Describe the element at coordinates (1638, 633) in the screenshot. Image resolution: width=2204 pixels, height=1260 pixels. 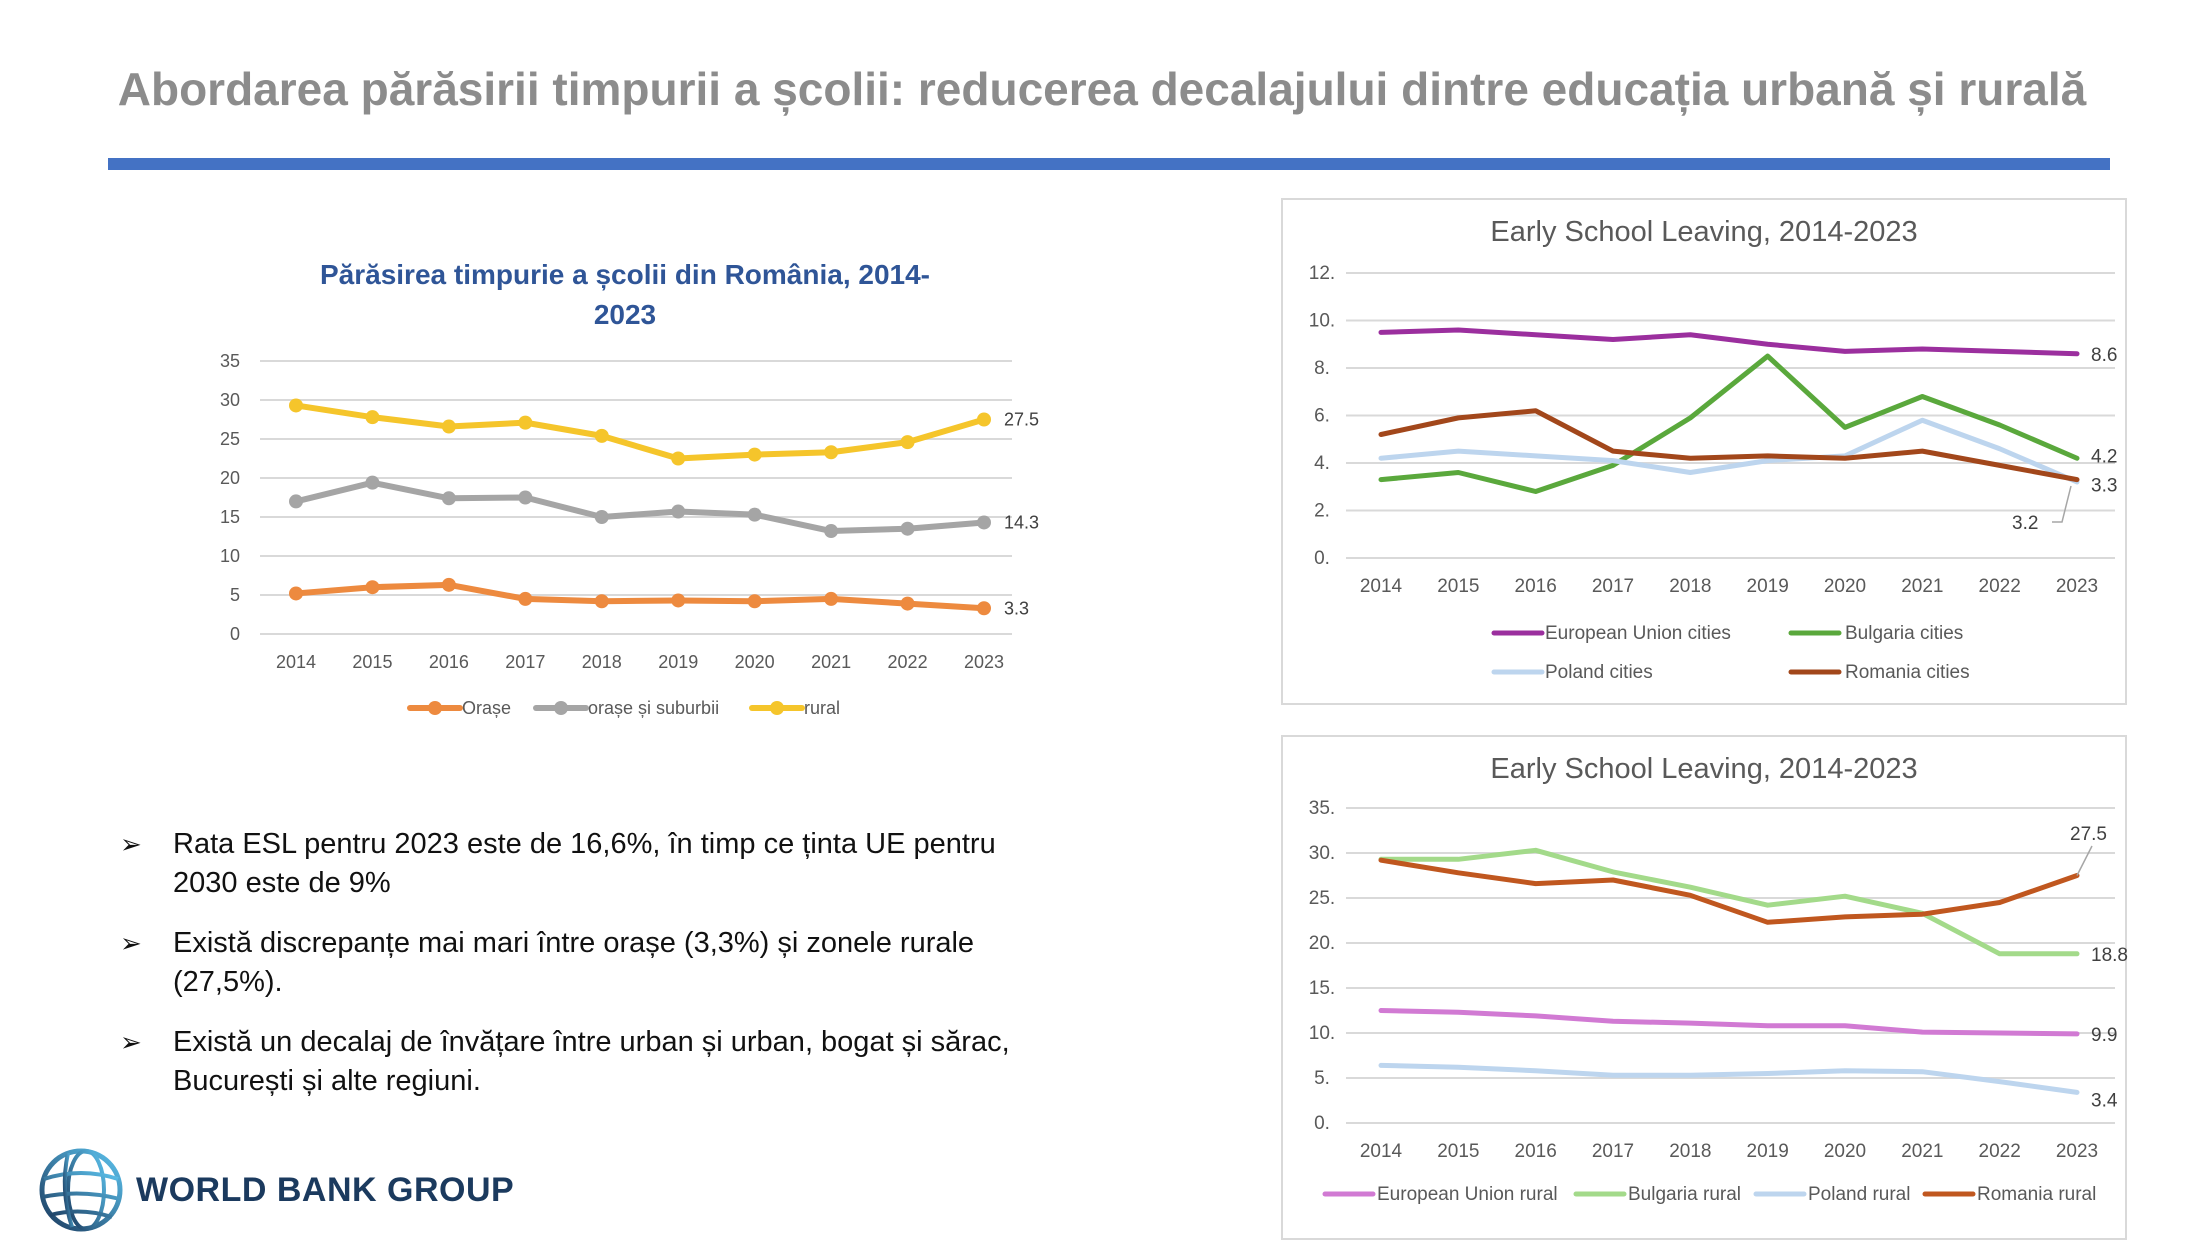
I see `legend-label: European Union cities` at that location.